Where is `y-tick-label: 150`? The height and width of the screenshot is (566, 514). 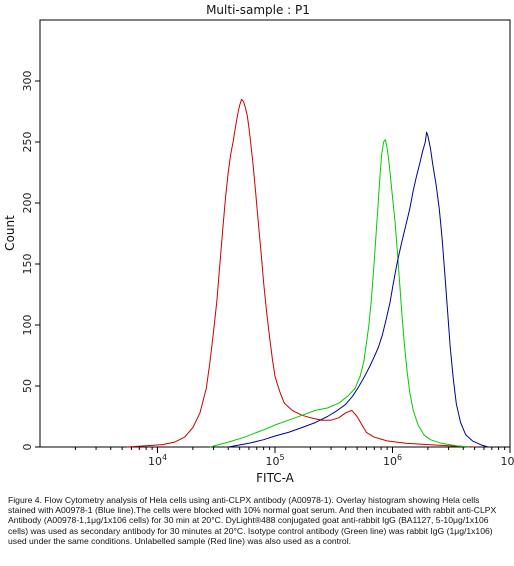
y-tick-label: 150 is located at coordinates (27, 264).